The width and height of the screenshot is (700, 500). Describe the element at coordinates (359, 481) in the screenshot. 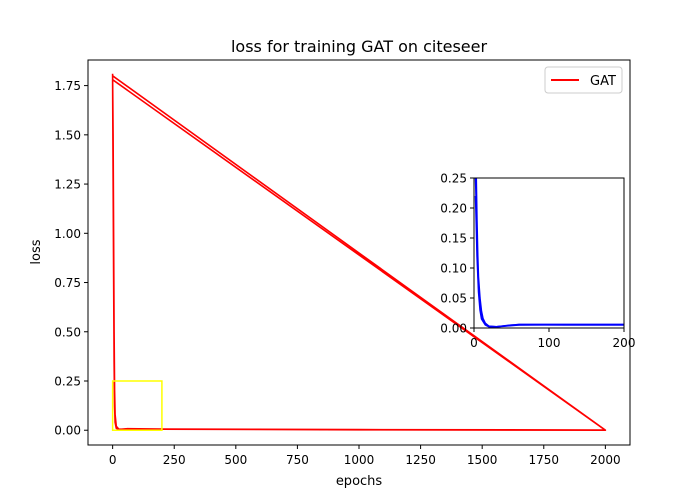

I see `x-axis-label: epochs` at that location.